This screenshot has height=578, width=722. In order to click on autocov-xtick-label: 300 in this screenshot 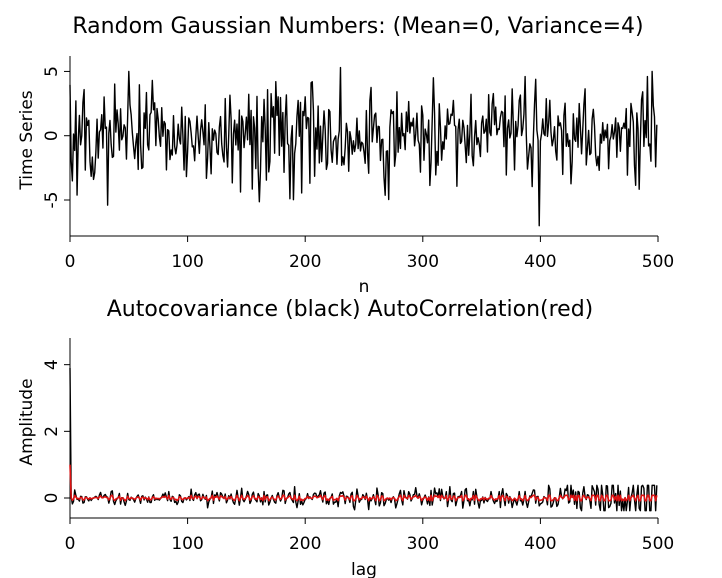, I will do `click(423, 544)`.